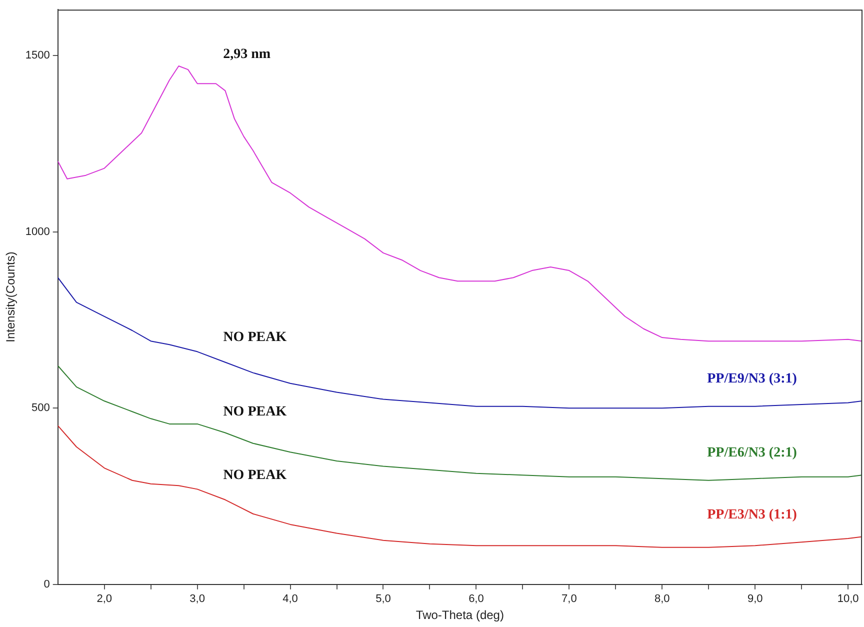  I want to click on y-axis-title: Intensity(Counts), so click(11, 297).